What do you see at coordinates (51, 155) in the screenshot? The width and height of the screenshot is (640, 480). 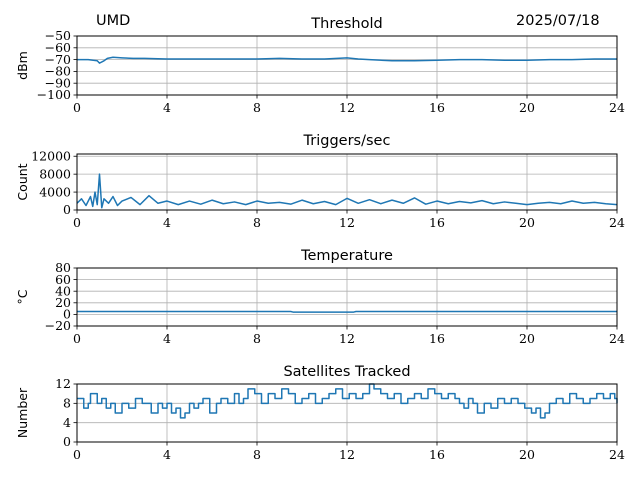 I see `y-tick-label: 12000` at bounding box center [51, 155].